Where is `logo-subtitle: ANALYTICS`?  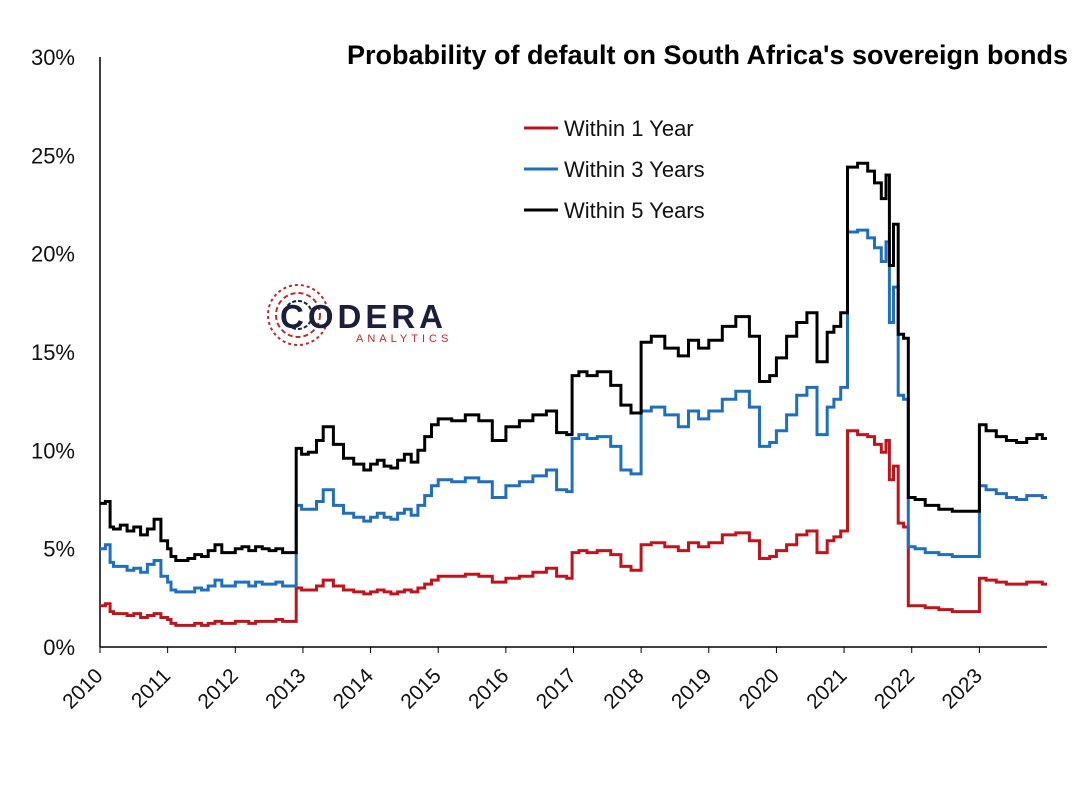
logo-subtitle: ANALYTICS is located at coordinates (404, 339).